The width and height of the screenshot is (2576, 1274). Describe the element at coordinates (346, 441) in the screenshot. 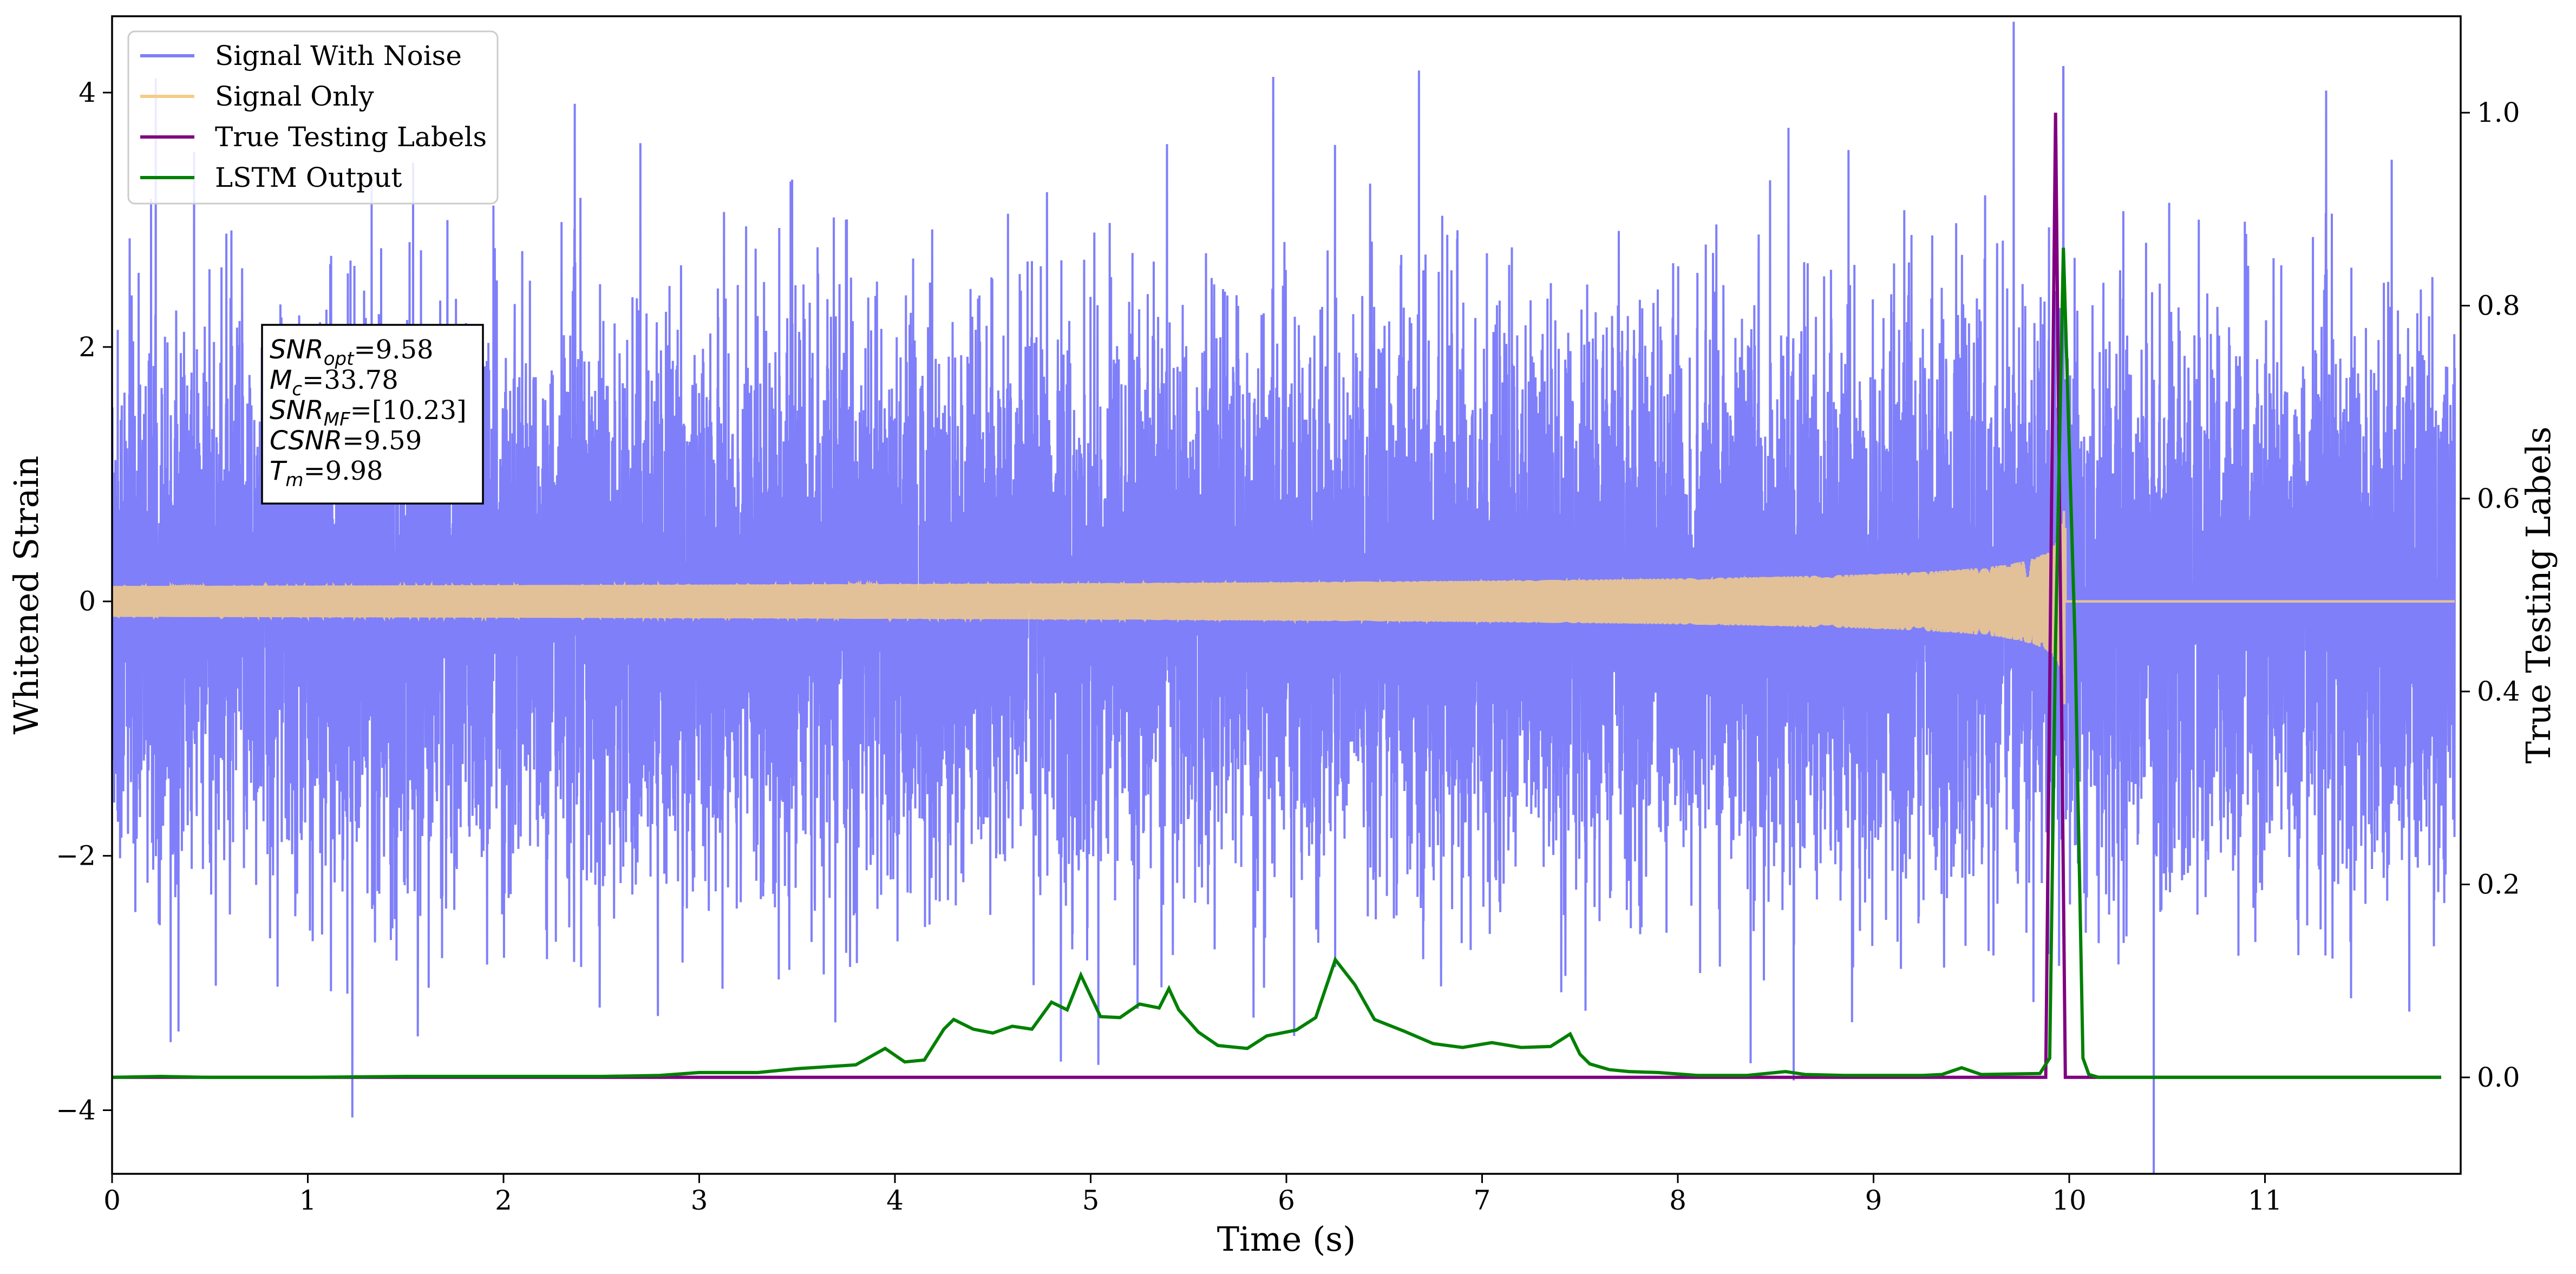

I see `annotation-line: CSNR=9.59` at that location.